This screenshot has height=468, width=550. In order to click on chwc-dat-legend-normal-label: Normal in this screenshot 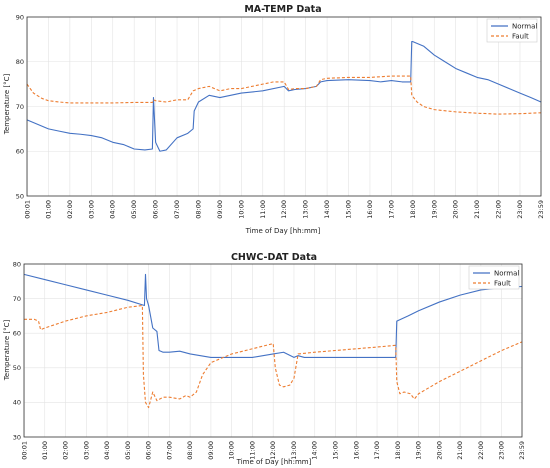, I will do `click(506, 274)`.